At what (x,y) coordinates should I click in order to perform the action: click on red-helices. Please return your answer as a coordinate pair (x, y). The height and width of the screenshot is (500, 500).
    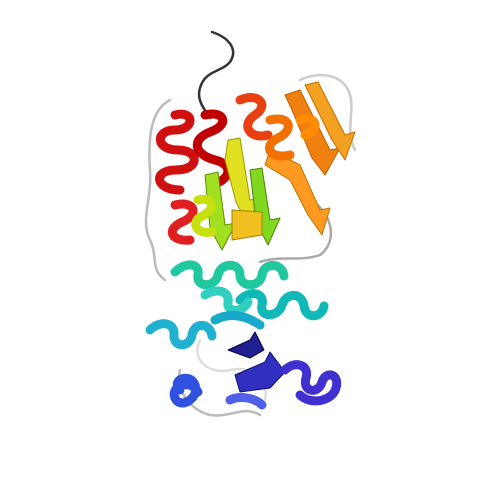
    Looking at the image, I should click on (214, 169).